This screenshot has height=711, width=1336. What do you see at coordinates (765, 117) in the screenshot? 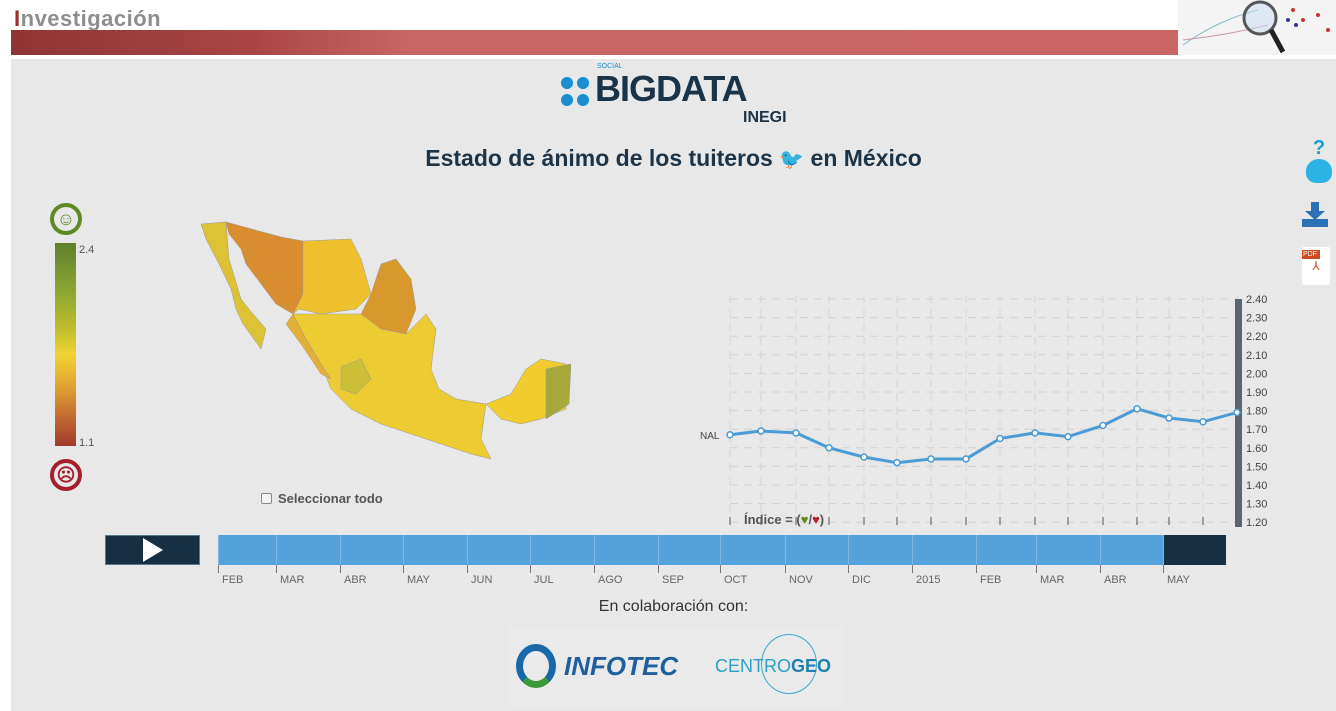
I see `logo-org: INEGI` at bounding box center [765, 117].